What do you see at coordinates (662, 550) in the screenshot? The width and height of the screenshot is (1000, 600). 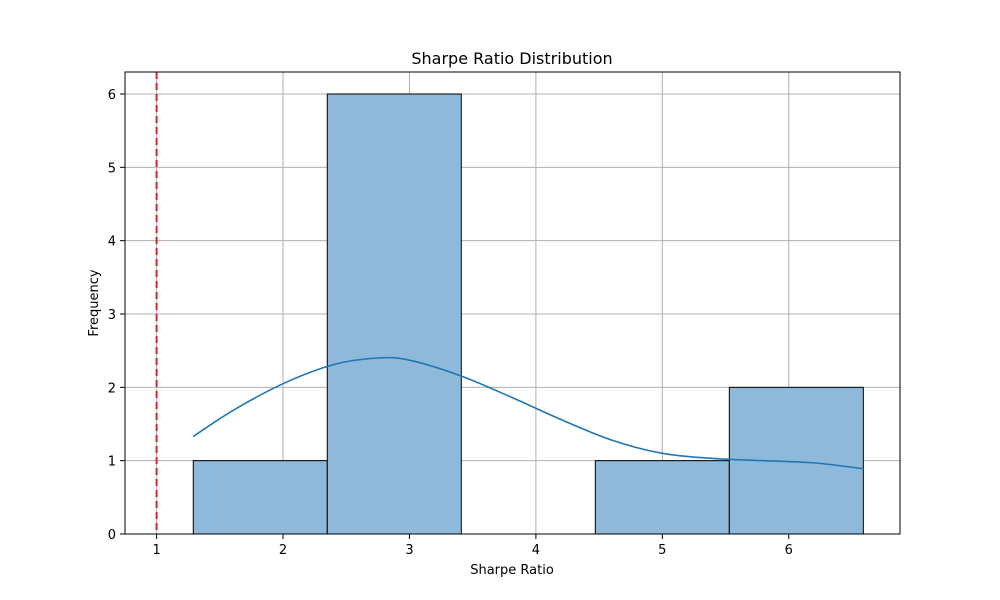 I see `x-tick-label: 5` at bounding box center [662, 550].